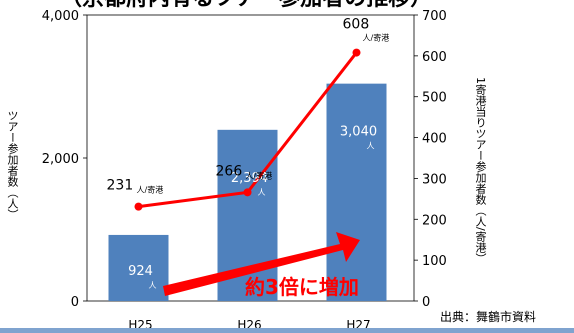 The image size is (574, 333). What do you see at coordinates (140, 271) in the screenshot?
I see `bar-value-label: 924` at bounding box center [140, 271].